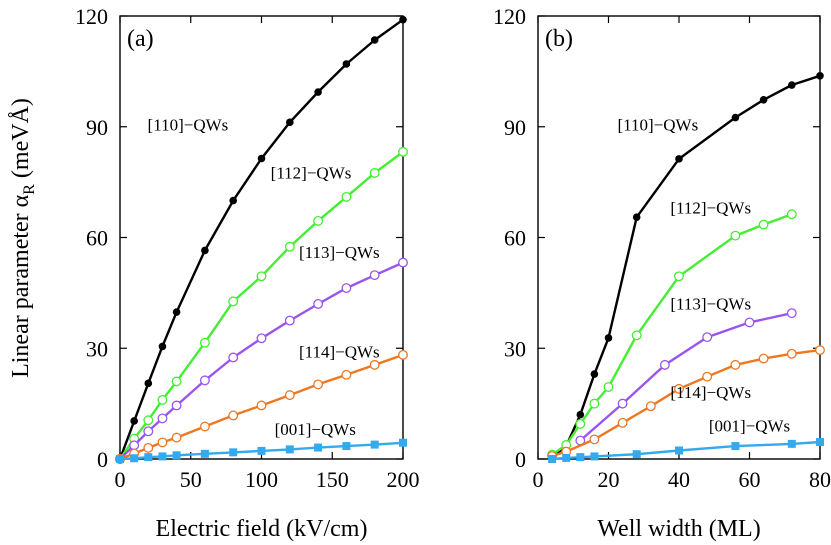 The width and height of the screenshot is (831, 545). Describe the element at coordinates (538, 479) in the screenshot. I see `x-tick-label: 0` at that location.